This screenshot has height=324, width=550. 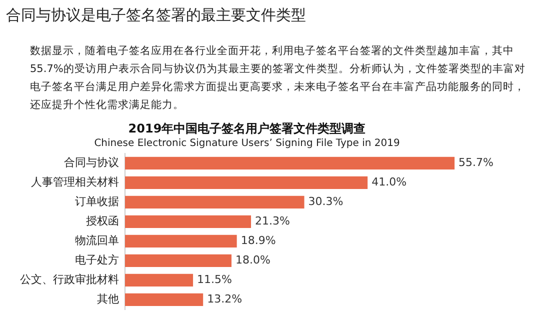 I want to click on y-tick-label: 授权函, so click(x=102, y=221).